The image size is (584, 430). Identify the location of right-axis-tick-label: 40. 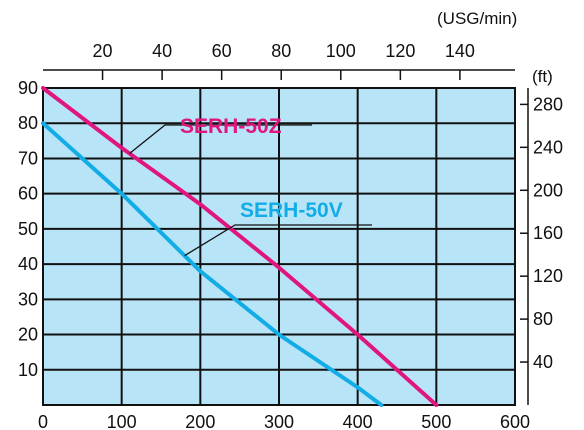
(543, 362).